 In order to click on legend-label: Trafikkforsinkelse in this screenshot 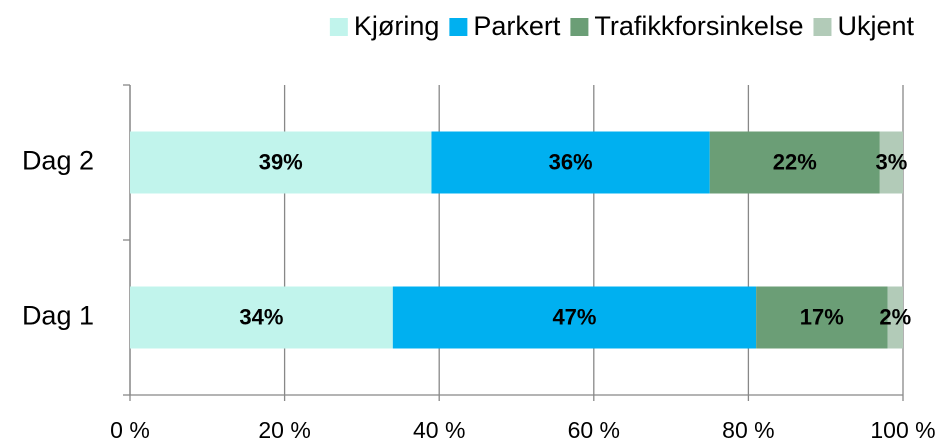, I will do `click(698, 26)`.